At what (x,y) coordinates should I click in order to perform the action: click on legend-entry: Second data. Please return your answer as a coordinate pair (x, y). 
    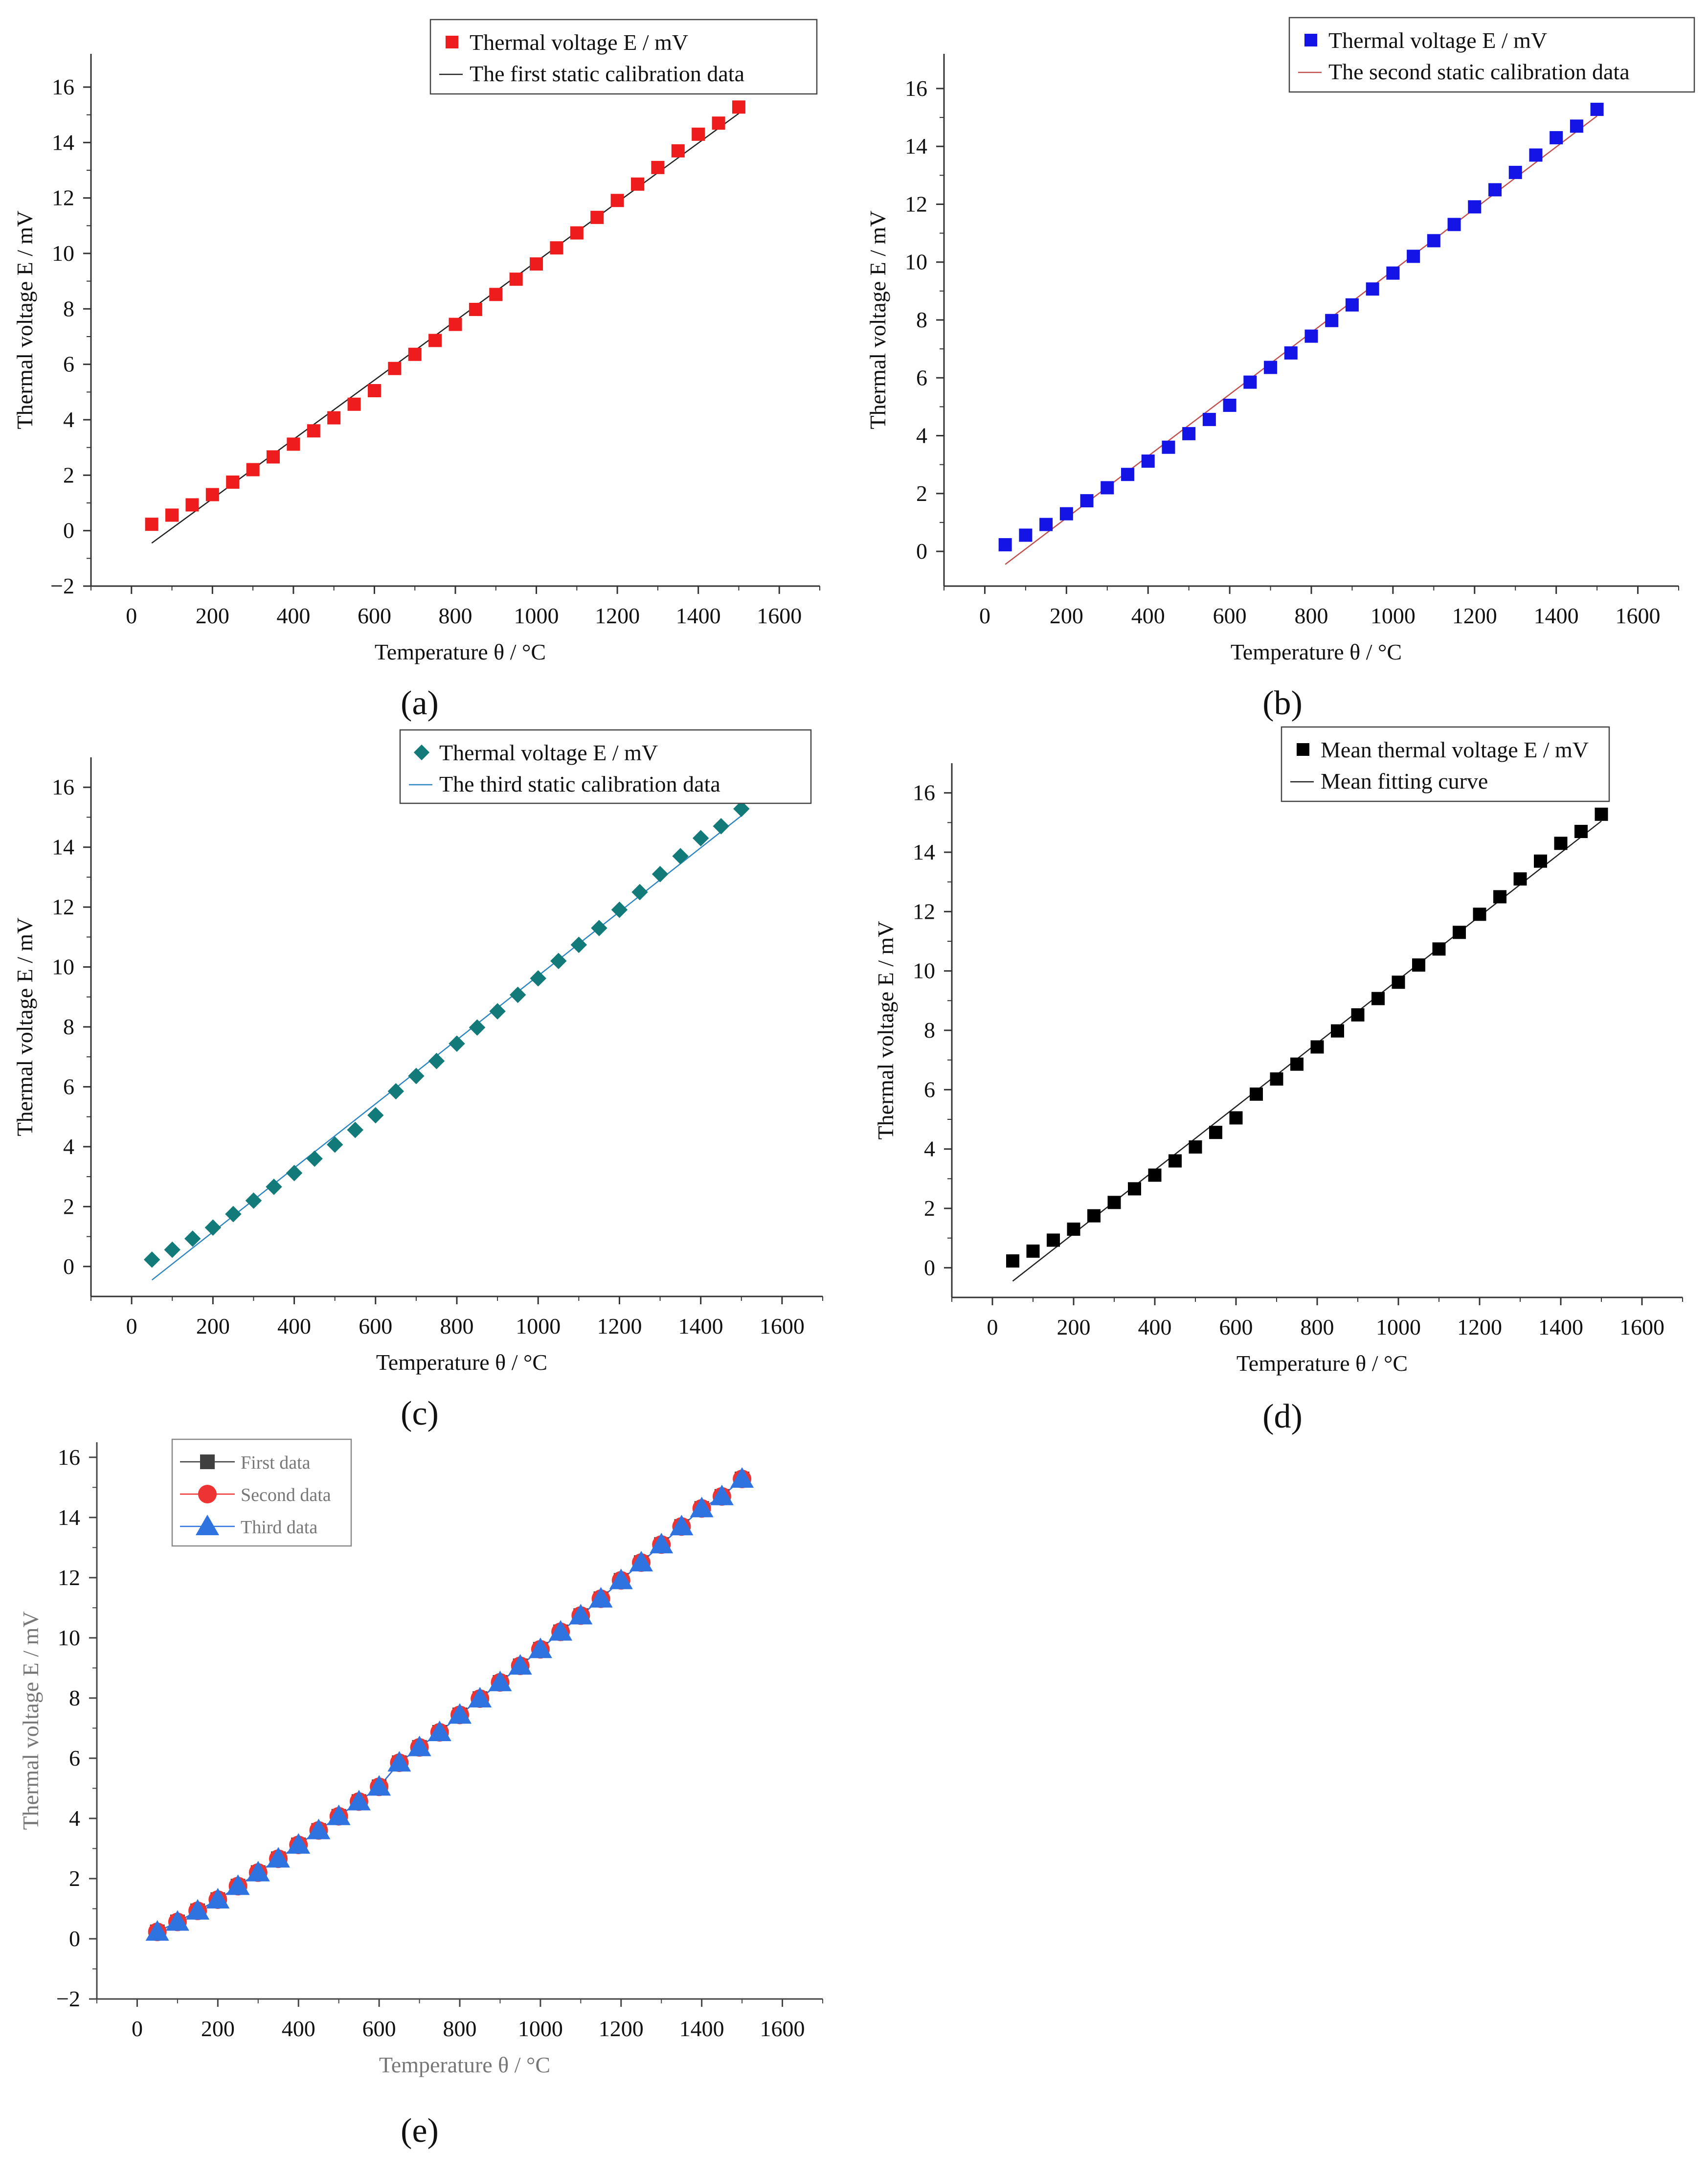
    Looking at the image, I should click on (286, 1495).